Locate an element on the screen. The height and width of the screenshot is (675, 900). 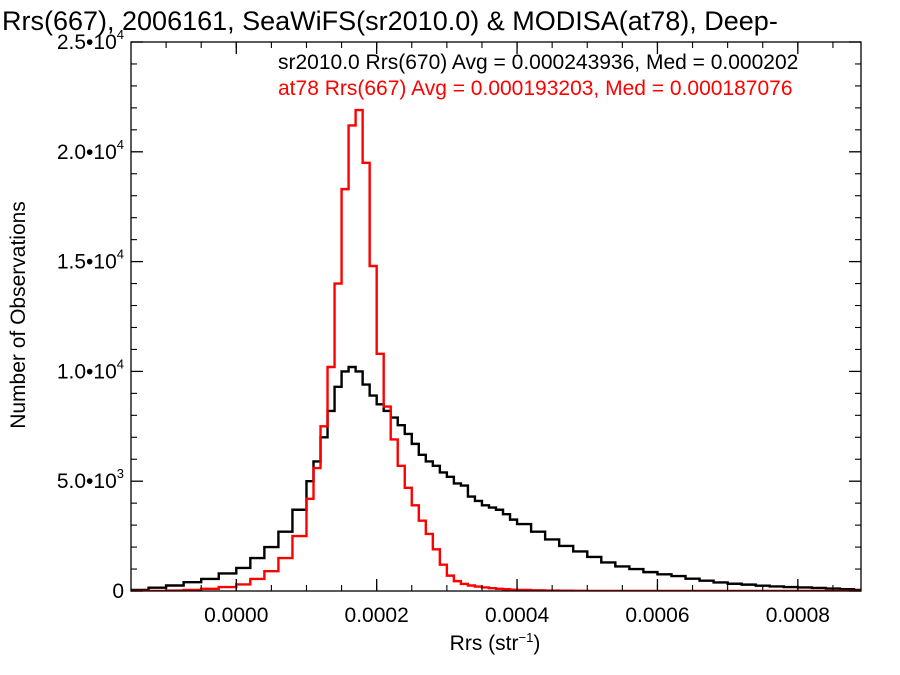
y-tick-label: 1.0•104​ is located at coordinates (90, 369).